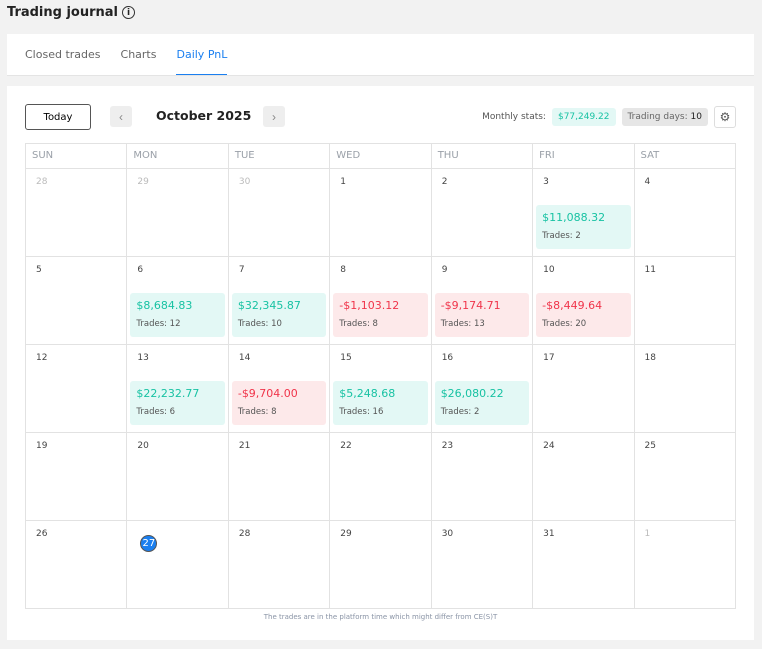 This screenshot has height=649, width=762. Describe the element at coordinates (514, 117) in the screenshot. I see `monthly-stats-label: Monthly stats:` at that location.